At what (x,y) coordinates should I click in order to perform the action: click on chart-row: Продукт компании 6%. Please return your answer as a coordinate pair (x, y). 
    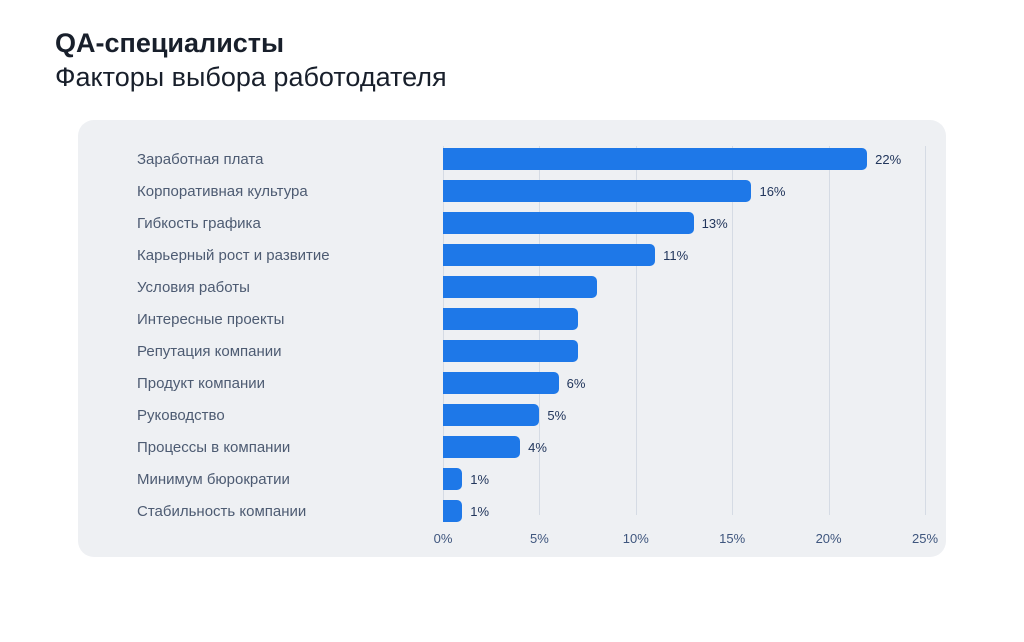
    Looking at the image, I should click on (531, 383).